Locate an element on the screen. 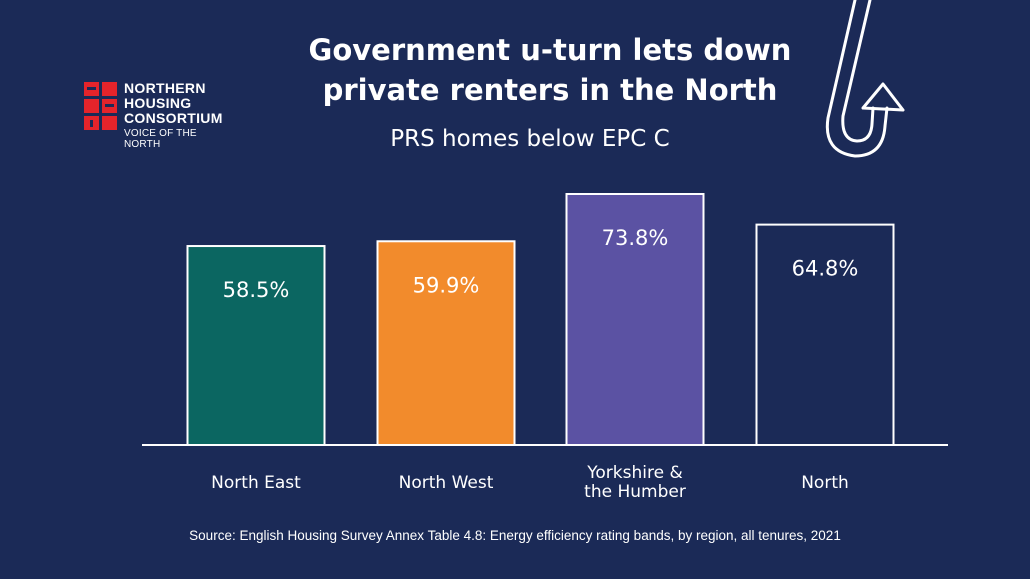 The height and width of the screenshot is (579, 1030). value-label-1: 59.9% is located at coordinates (446, 285).